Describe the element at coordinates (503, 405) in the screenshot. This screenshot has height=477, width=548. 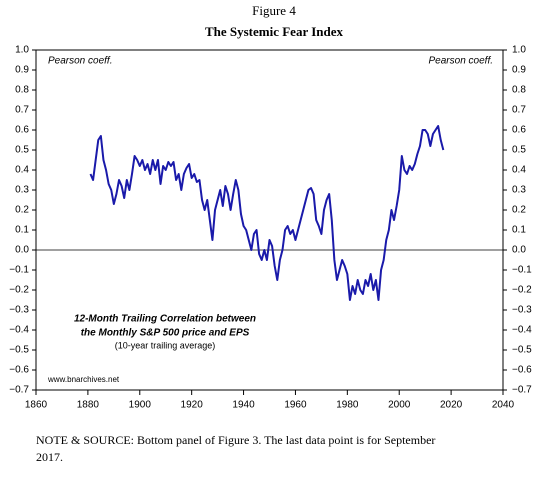
I see `x-tick-label: 2040` at that location.